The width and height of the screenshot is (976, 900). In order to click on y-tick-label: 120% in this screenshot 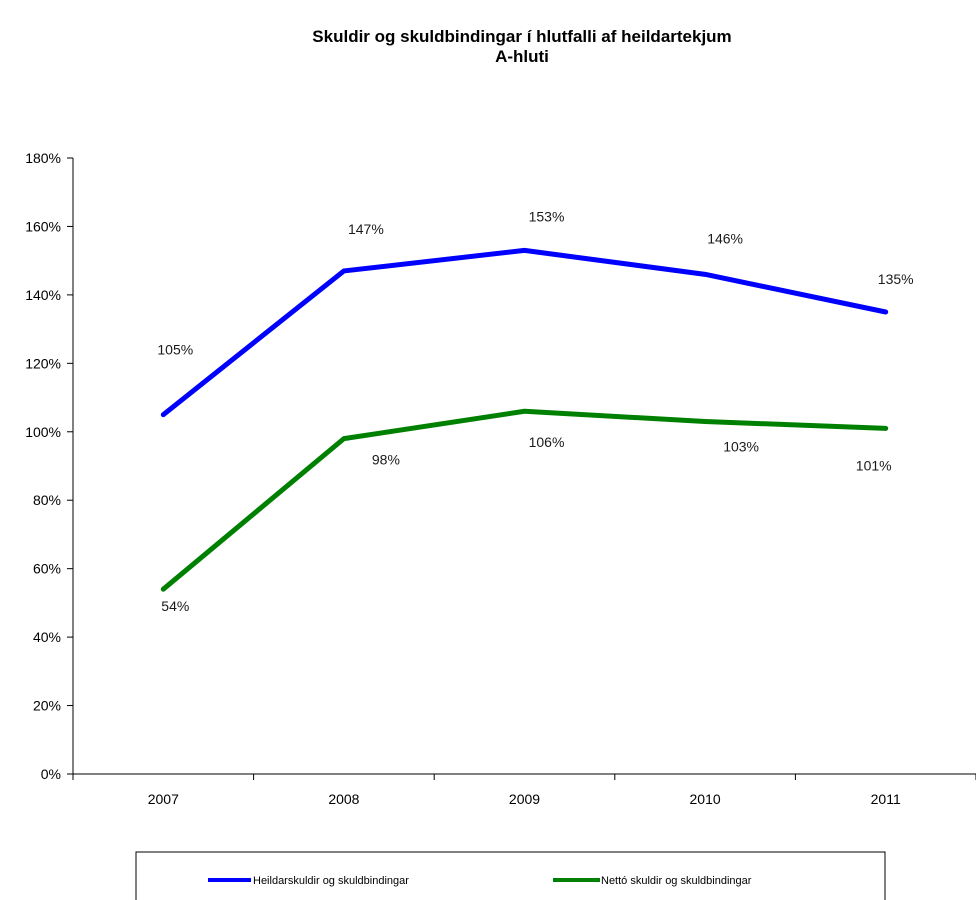, I will do `click(43, 363)`.